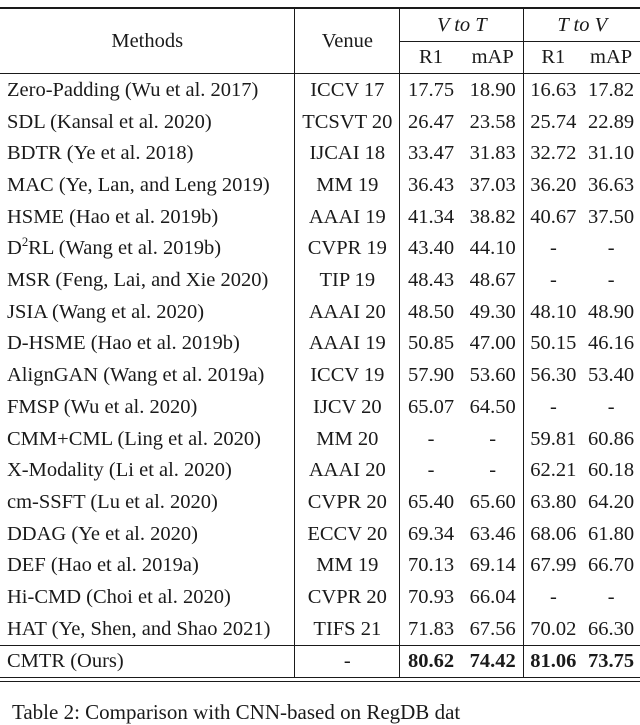  What do you see at coordinates (492, 596) in the screenshot?
I see `cell-vt-map: 66.04` at bounding box center [492, 596].